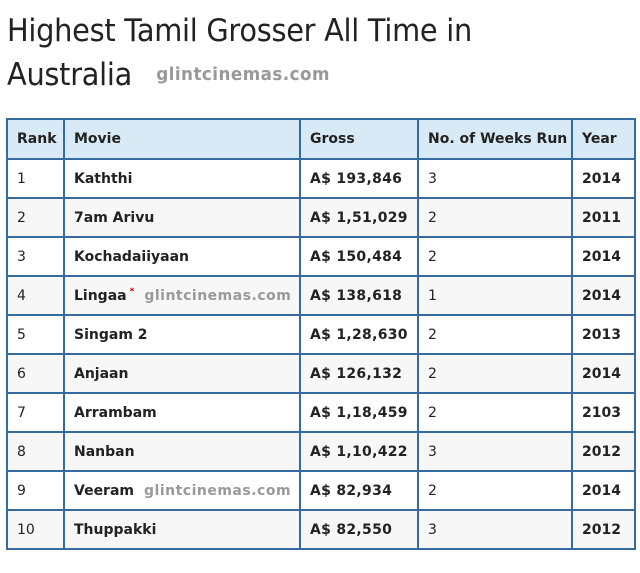  What do you see at coordinates (603, 217) in the screenshot?
I see `year-cell: 2011` at bounding box center [603, 217].